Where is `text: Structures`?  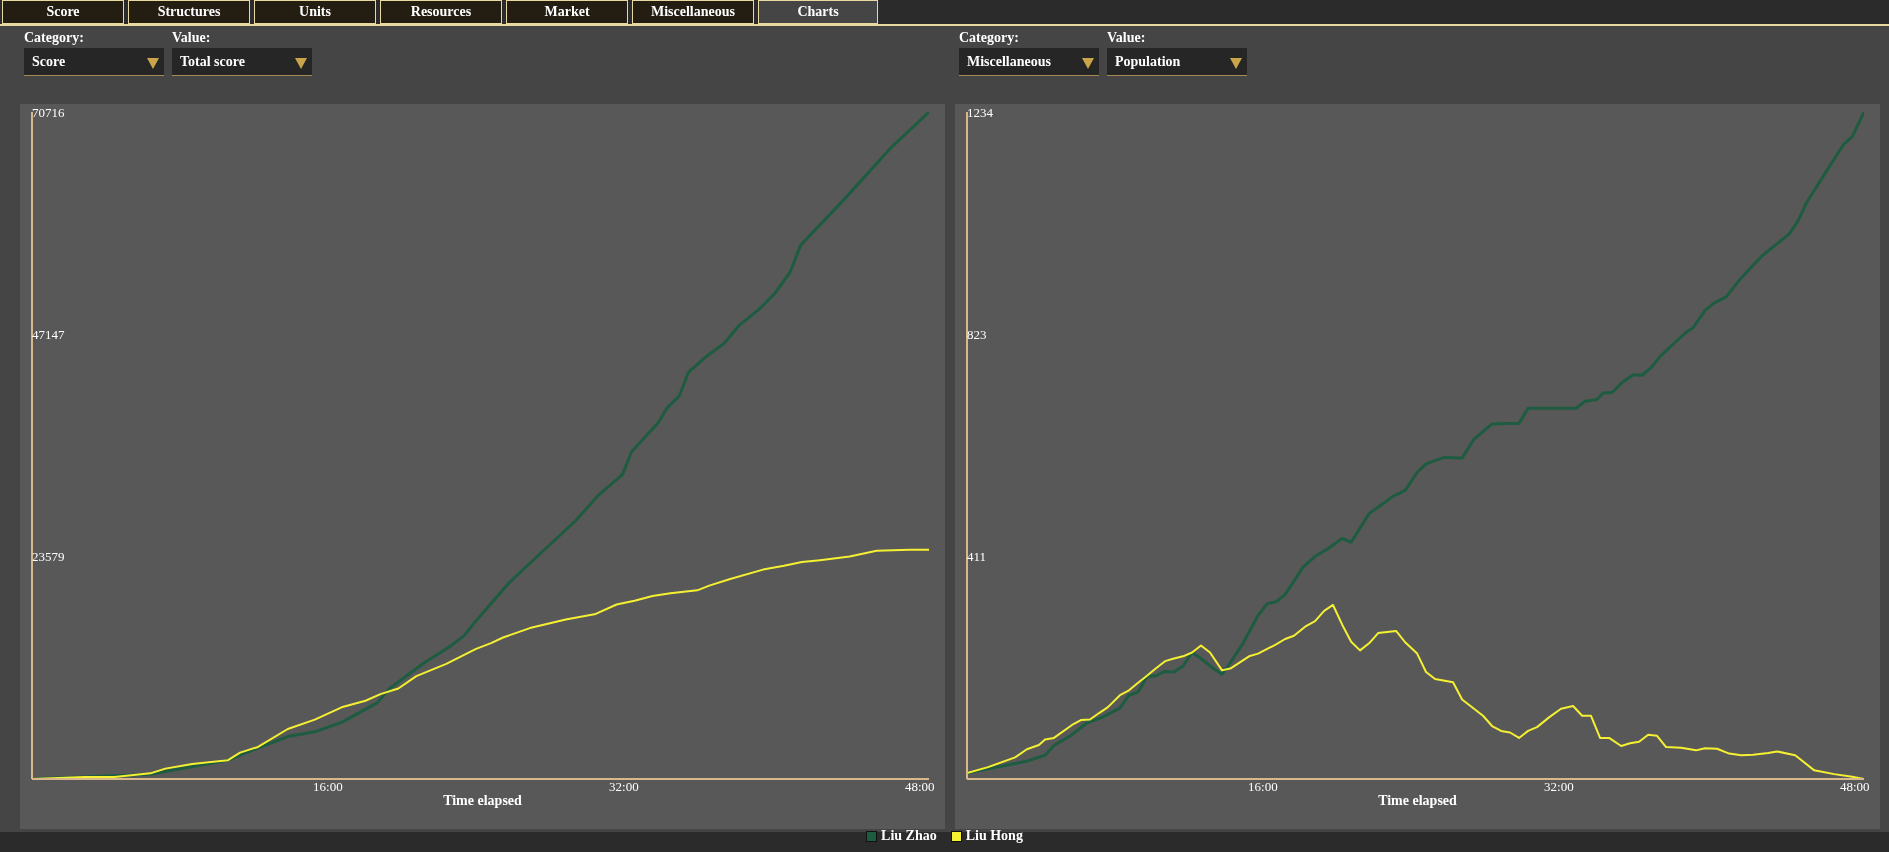
text: Structures is located at coordinates (189, 12).